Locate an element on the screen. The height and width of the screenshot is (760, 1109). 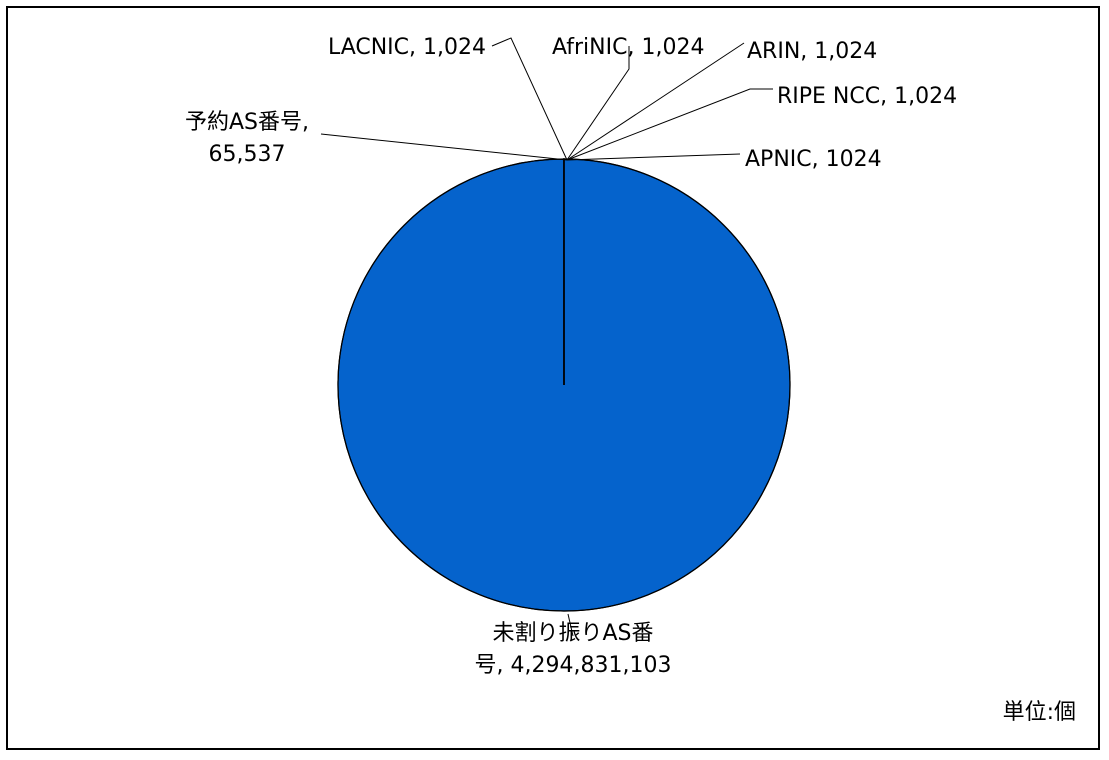
slice-label-2: RIPE NCC, 1,024 is located at coordinates (867, 96).